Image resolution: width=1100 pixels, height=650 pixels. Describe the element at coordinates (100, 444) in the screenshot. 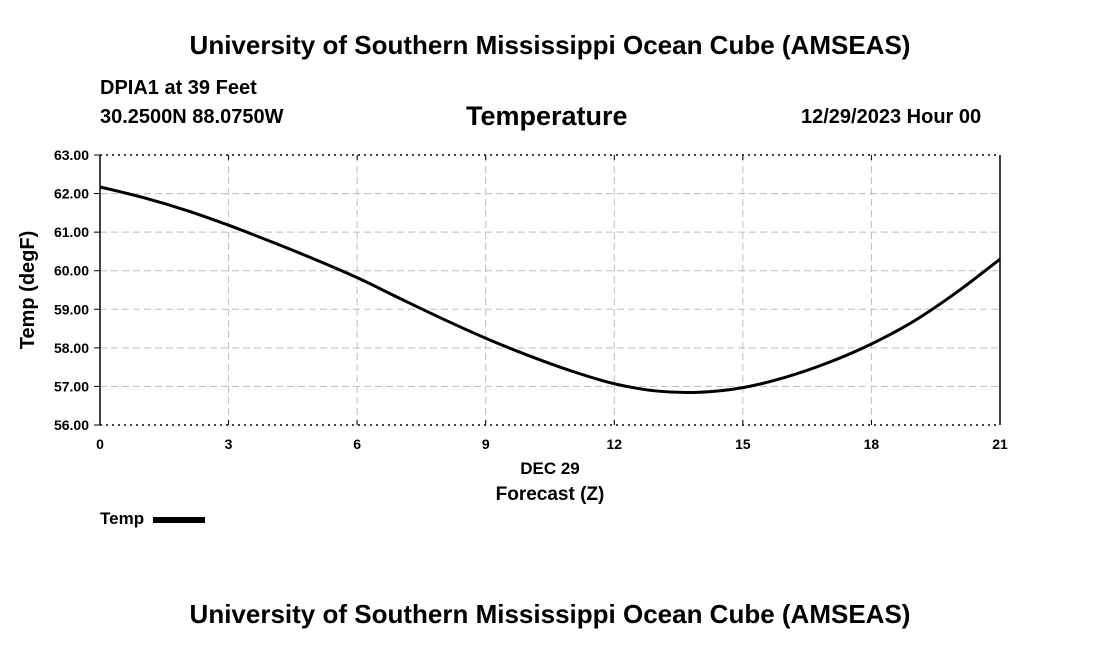

I see `x-tick-label: 0` at that location.